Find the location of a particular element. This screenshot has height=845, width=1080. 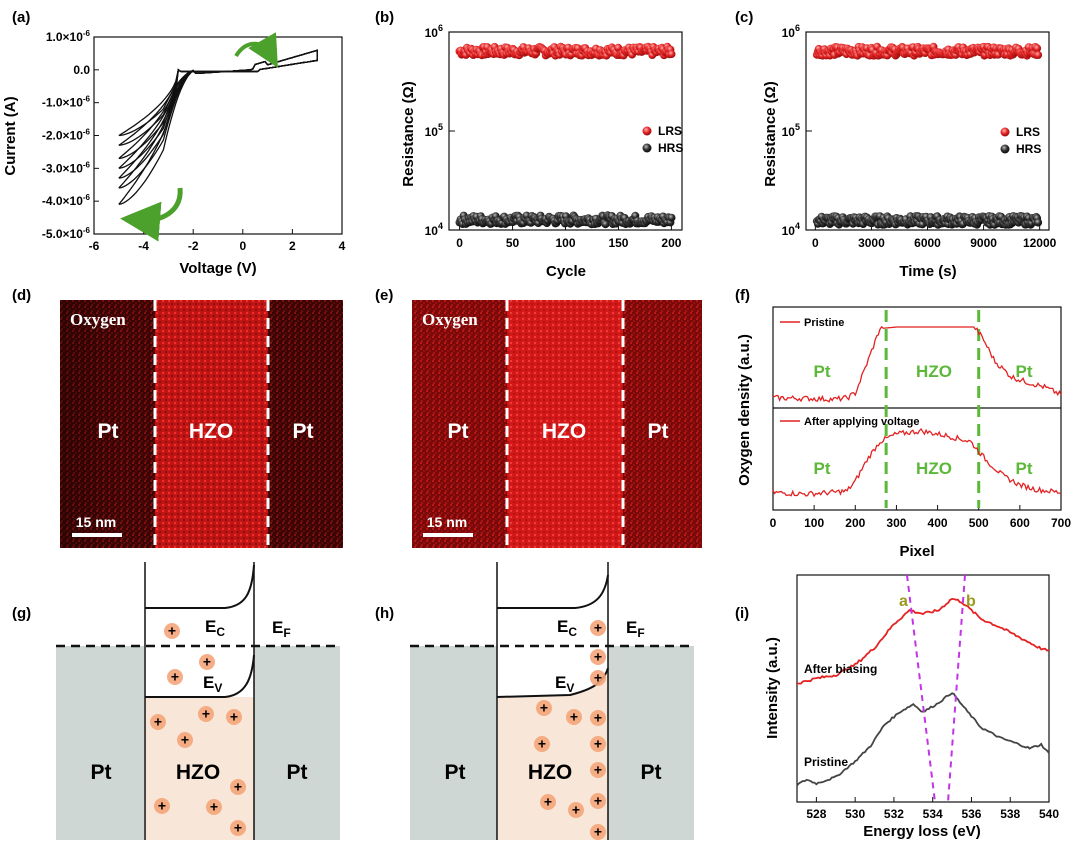

i-peak-b-line is located at coordinates (956, 688).